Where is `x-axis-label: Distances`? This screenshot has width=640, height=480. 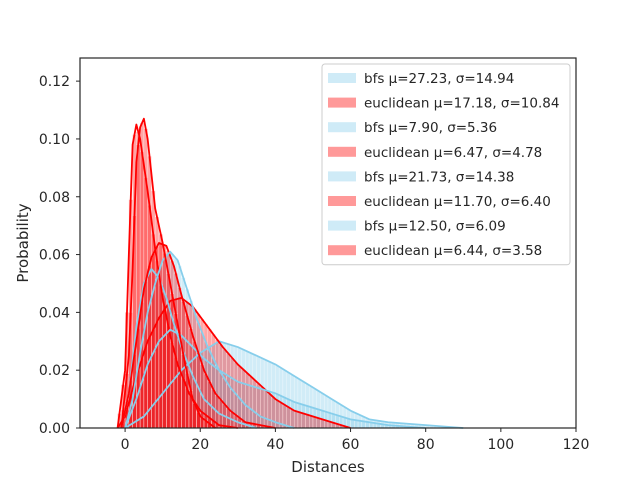 x-axis-label: Distances is located at coordinates (328, 467).